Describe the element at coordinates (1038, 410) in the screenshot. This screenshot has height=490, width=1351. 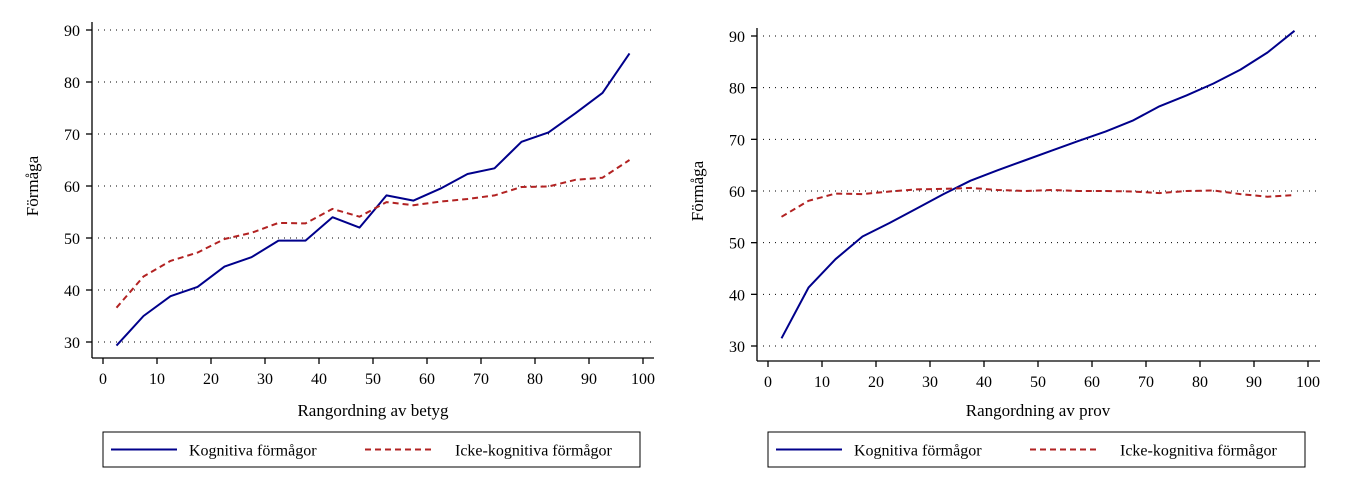
I see `x-axis-title: Rangordning av prov` at that location.